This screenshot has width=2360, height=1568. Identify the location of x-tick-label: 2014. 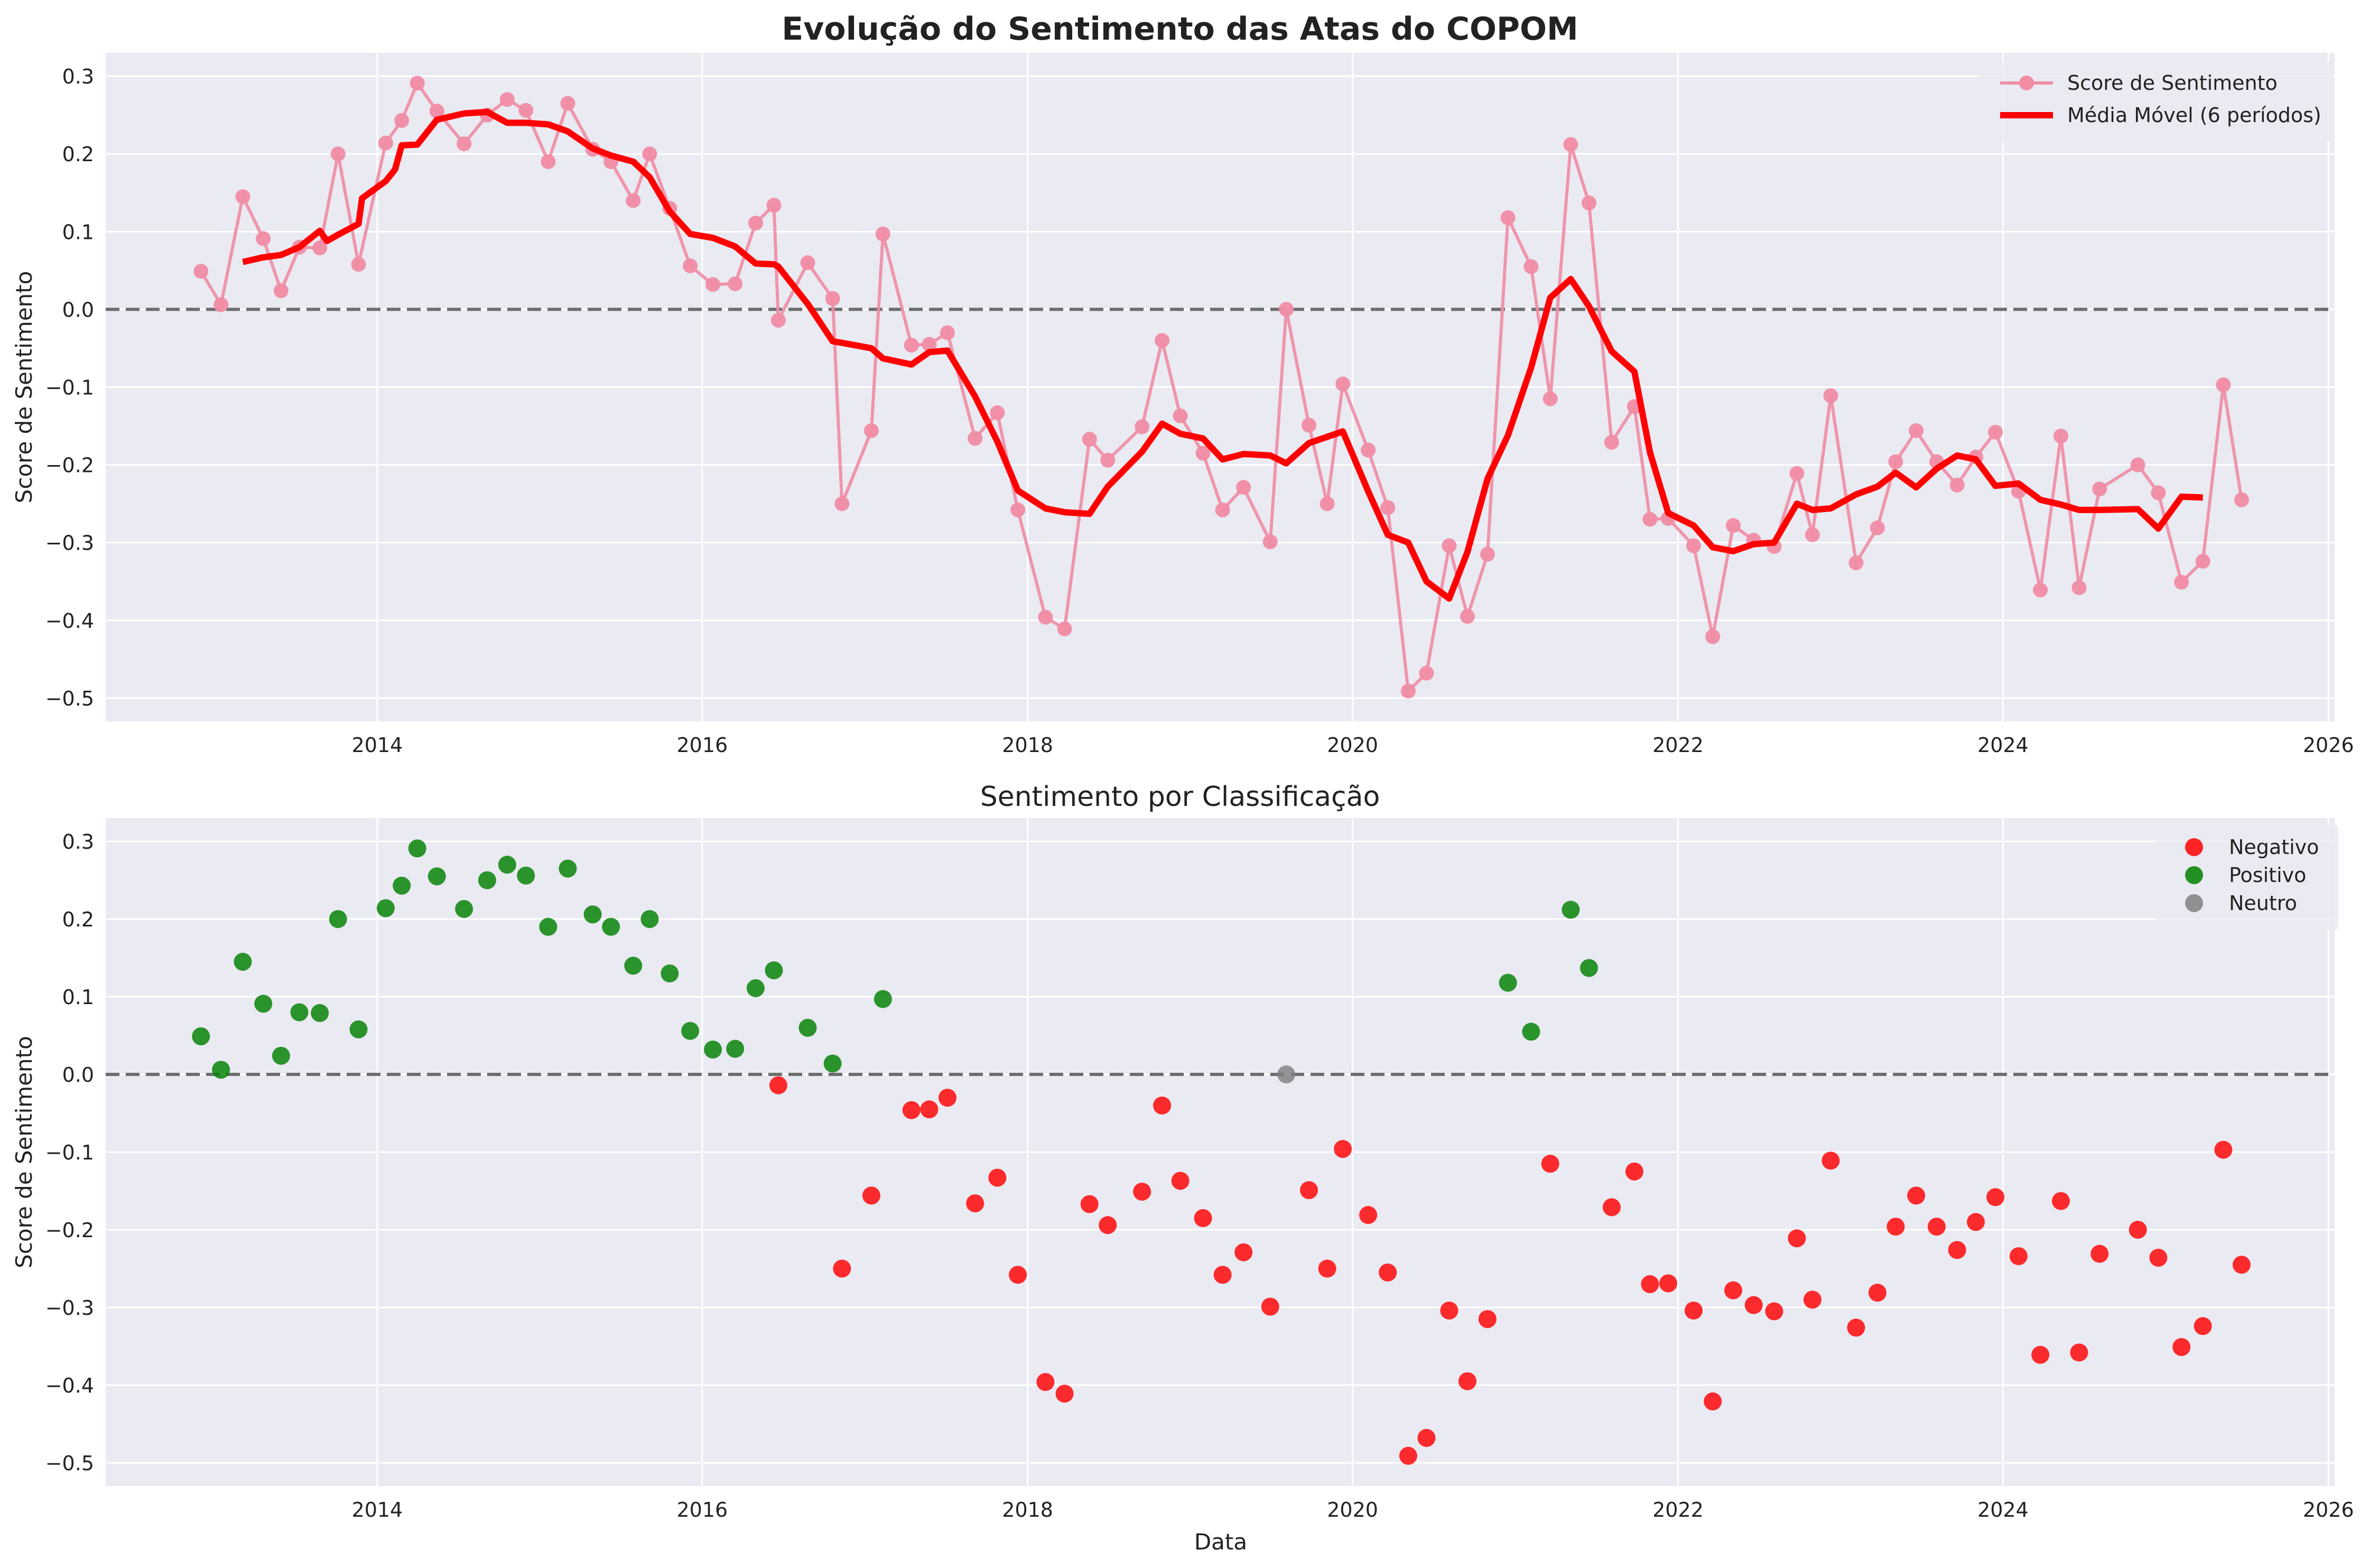
(377, 1510).